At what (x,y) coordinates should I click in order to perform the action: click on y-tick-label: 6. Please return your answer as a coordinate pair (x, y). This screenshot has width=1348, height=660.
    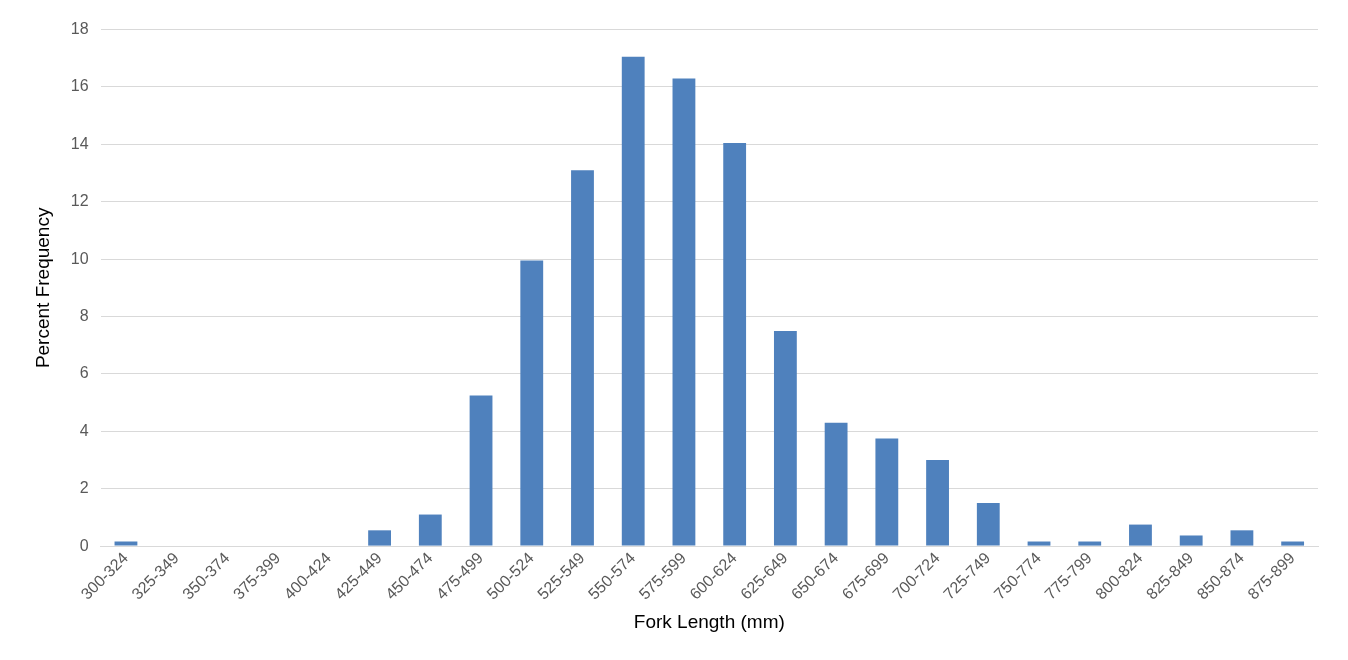
    Looking at the image, I should click on (84, 373).